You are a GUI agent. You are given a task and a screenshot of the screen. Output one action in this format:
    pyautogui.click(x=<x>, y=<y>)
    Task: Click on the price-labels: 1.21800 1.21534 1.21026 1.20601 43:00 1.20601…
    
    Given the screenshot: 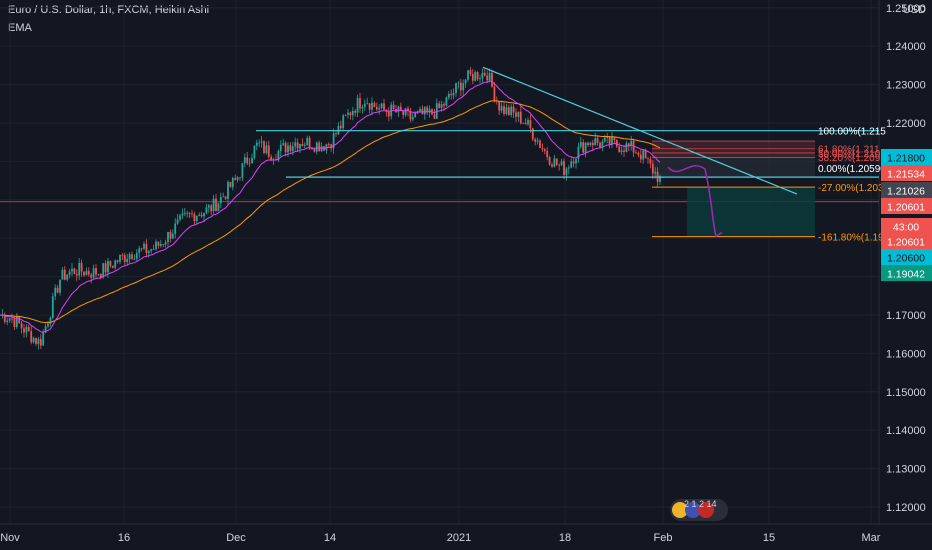 What is the action you would take?
    pyautogui.click(x=906, y=215)
    